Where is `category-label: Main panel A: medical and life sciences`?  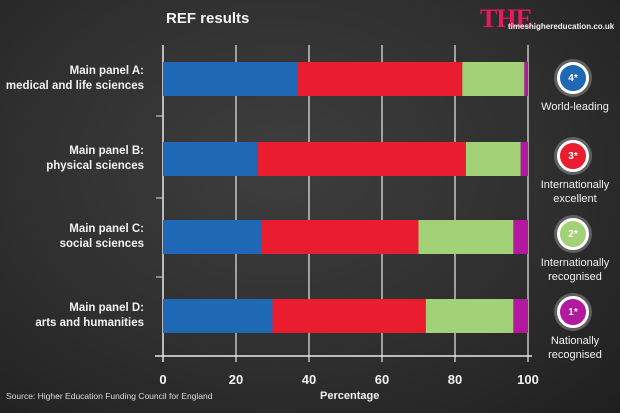 category-label: Main panel A: medical and life sciences is located at coordinates (72, 79).